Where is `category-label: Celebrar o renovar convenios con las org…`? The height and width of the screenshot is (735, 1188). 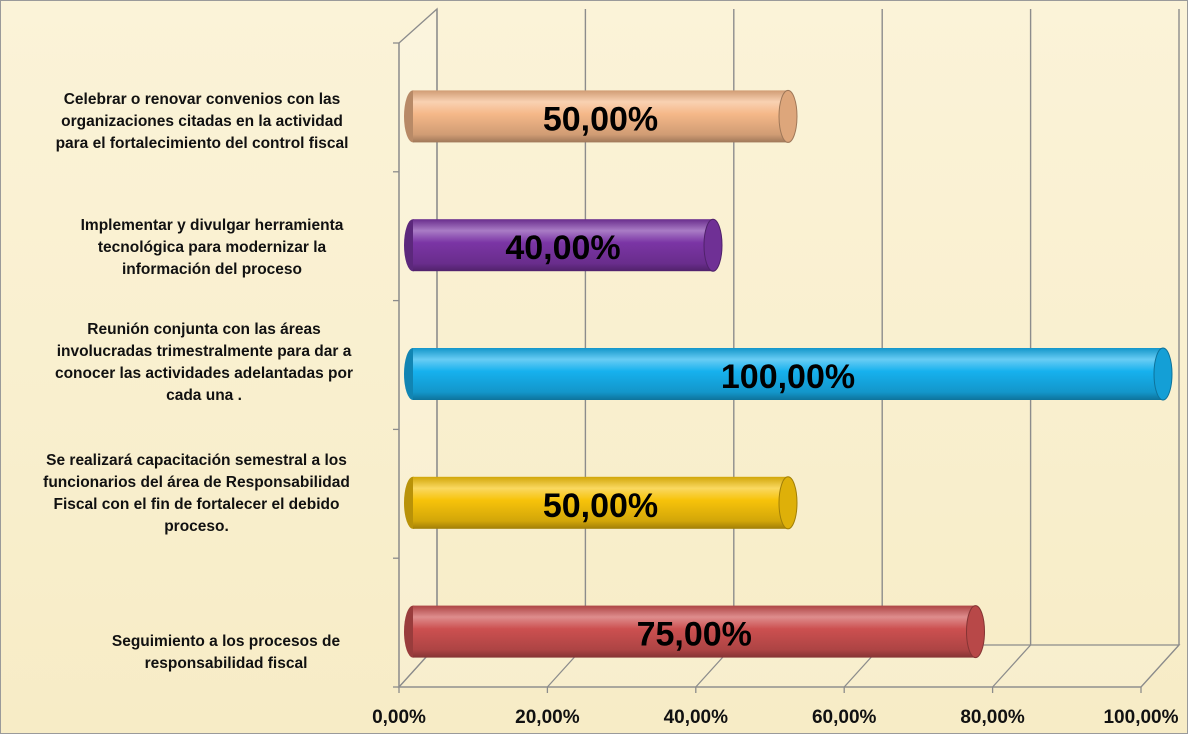 category-label: Celebrar o renovar convenios con las org… is located at coordinates (202, 121).